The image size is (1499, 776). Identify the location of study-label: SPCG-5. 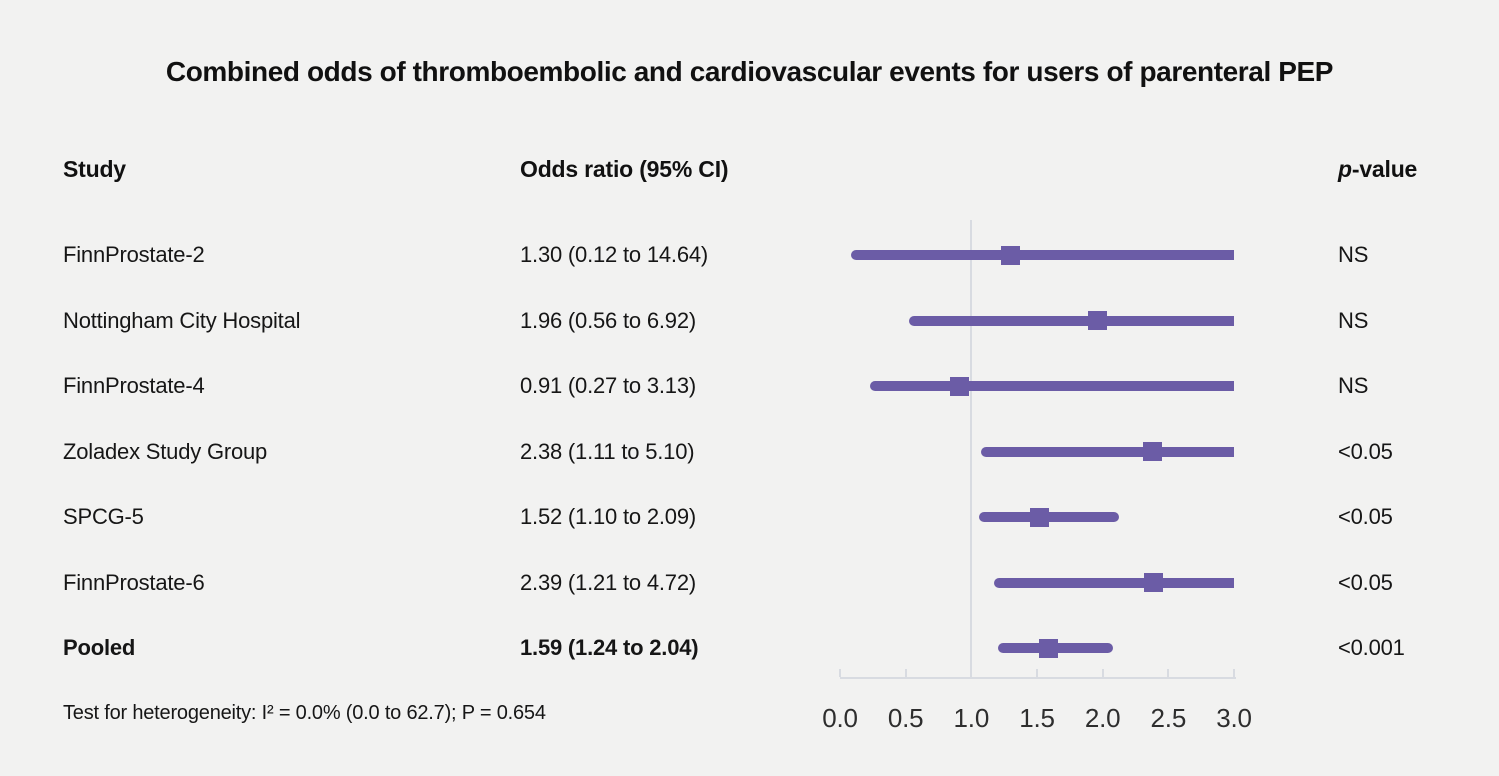
(103, 516).